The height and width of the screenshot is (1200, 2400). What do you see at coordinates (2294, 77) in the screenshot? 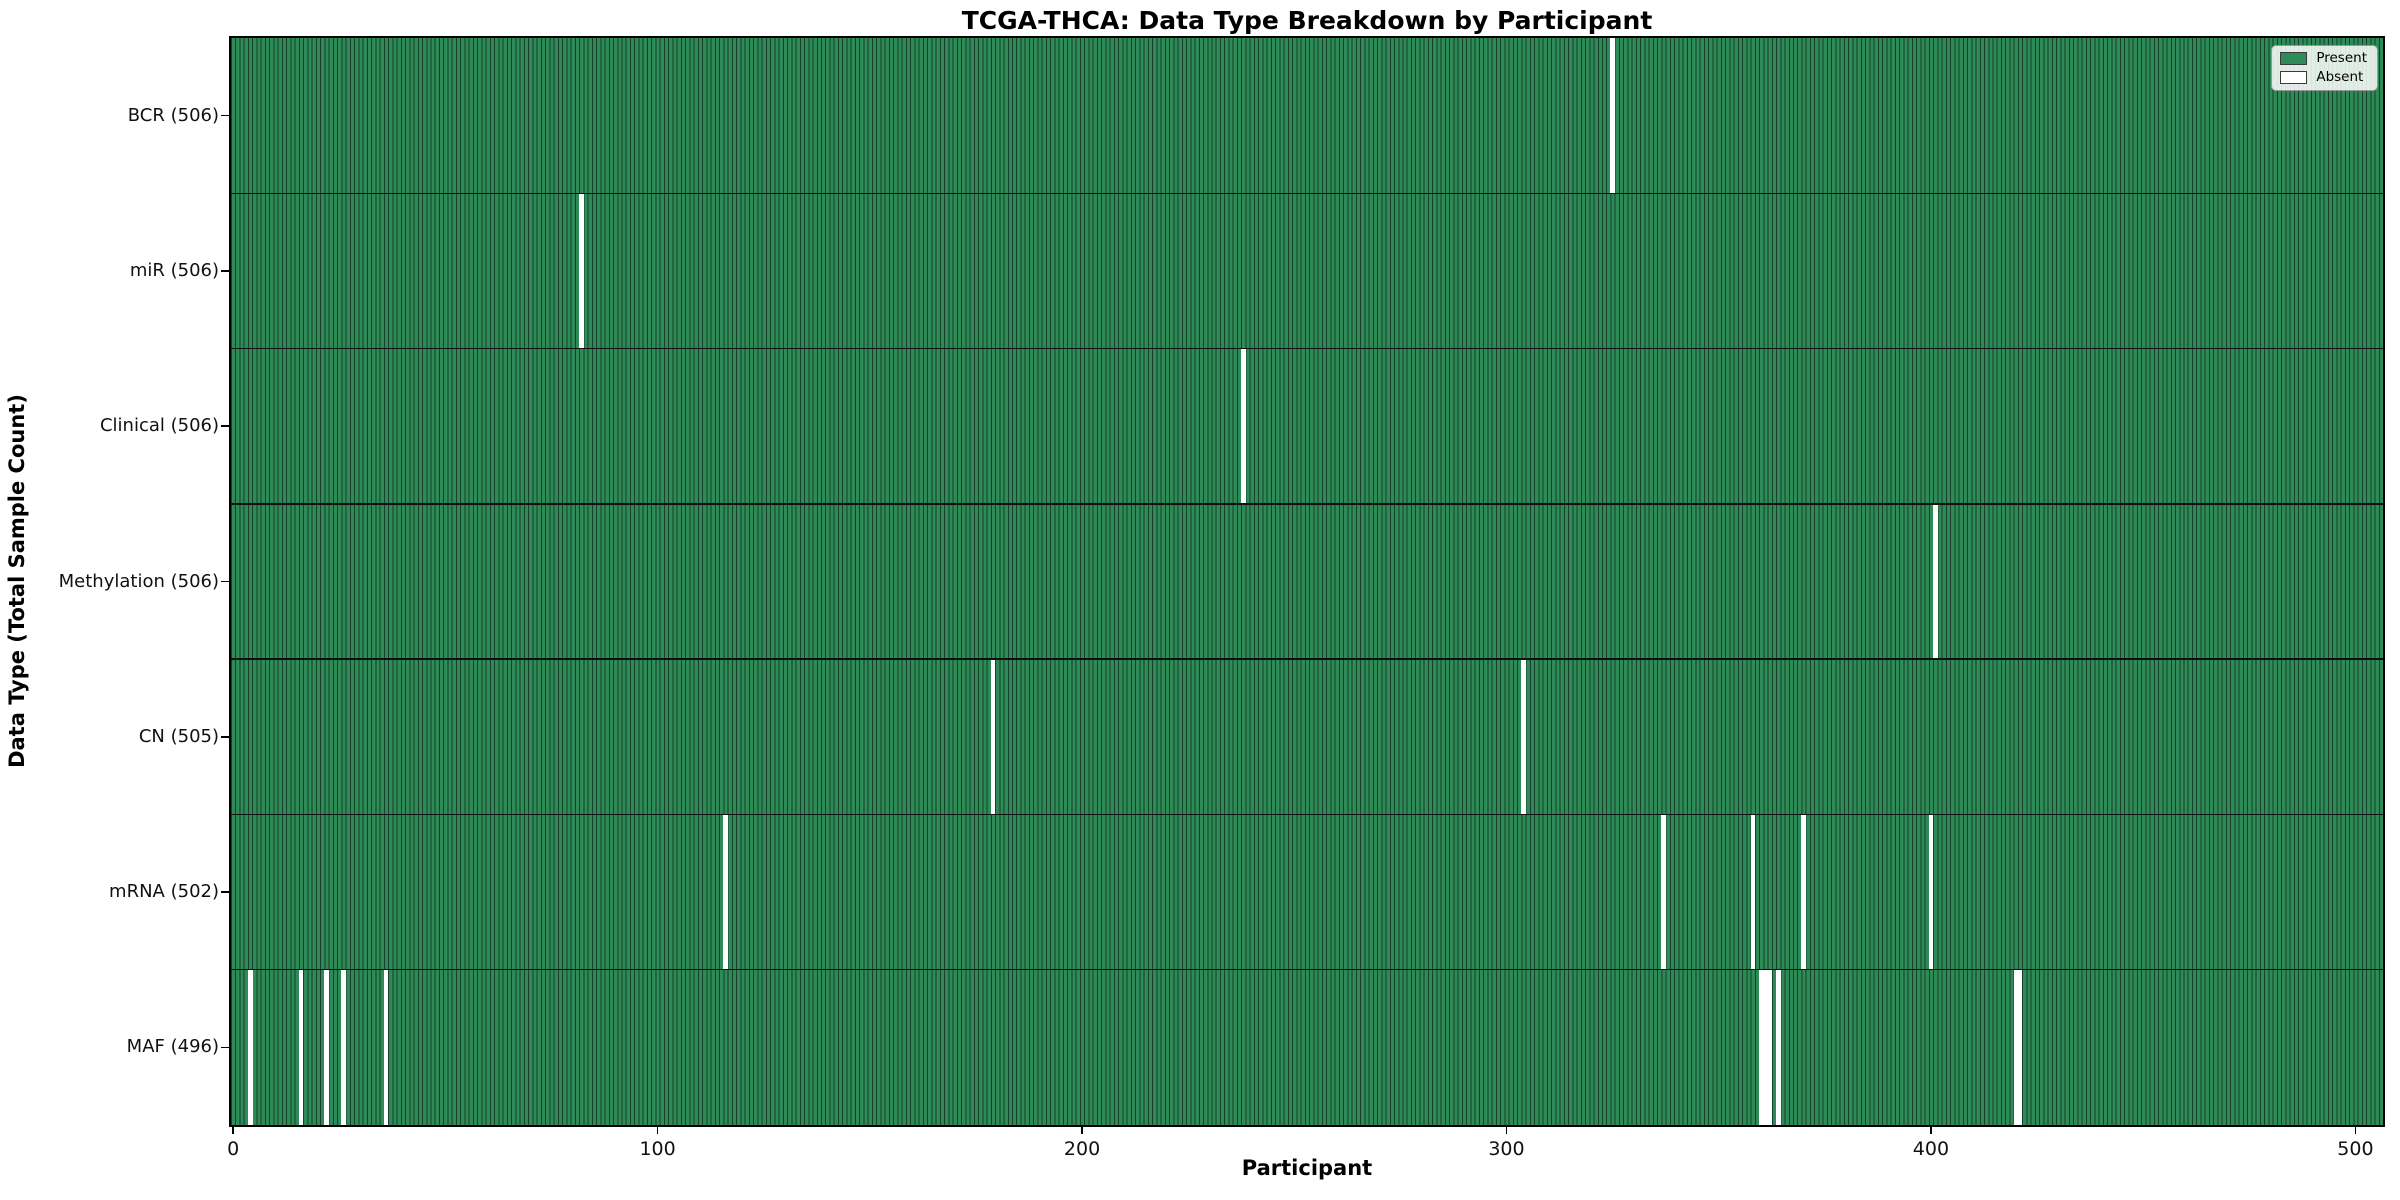
I see `legend-swatch-absent` at bounding box center [2294, 77].